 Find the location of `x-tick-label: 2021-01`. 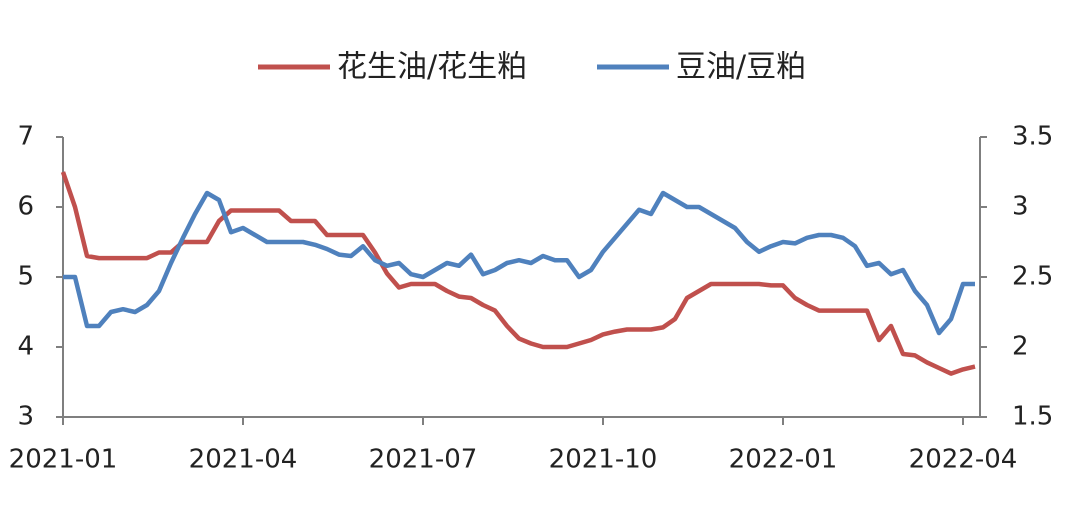

x-tick-label: 2021-01 is located at coordinates (63, 460).